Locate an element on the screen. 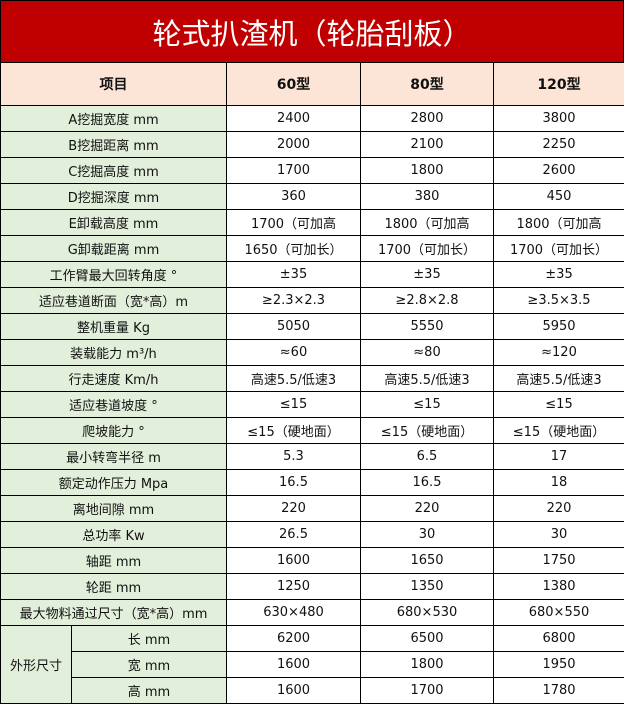 The width and height of the screenshot is (624, 704). row-label: 额定动作压力 Mpa is located at coordinates (114, 483).